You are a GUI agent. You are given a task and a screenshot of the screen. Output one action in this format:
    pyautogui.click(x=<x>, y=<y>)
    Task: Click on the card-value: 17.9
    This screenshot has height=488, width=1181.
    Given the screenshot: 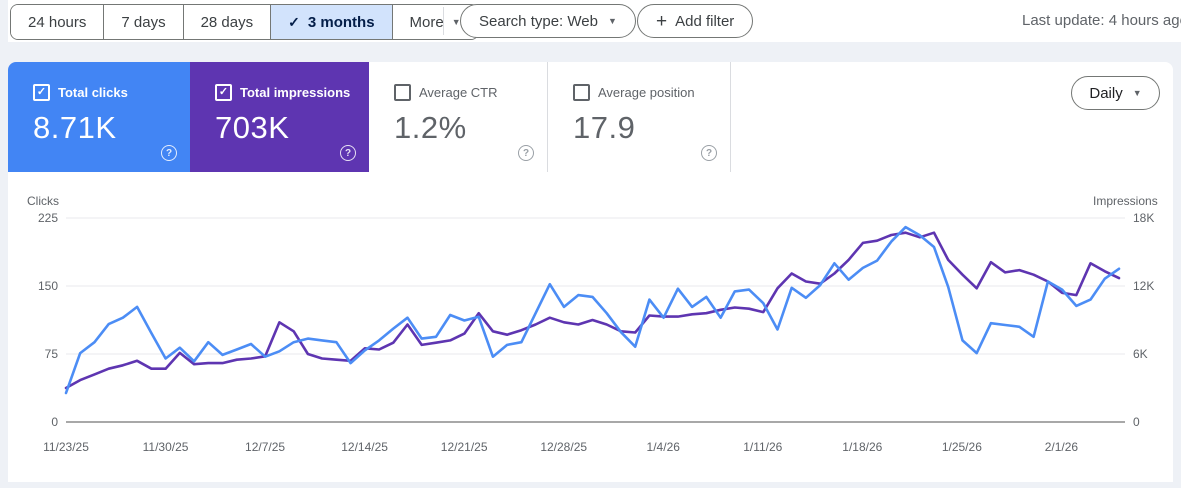 What is the action you would take?
    pyautogui.click(x=604, y=127)
    